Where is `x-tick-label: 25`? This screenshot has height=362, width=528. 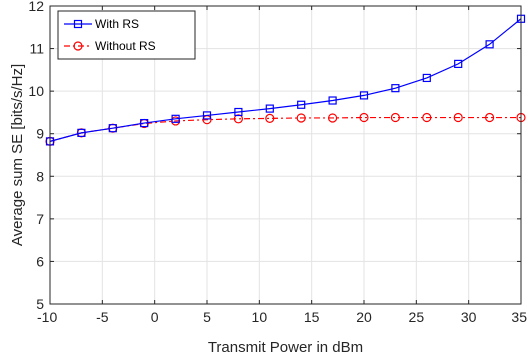
x-tick-label: 25 is located at coordinates (417, 317).